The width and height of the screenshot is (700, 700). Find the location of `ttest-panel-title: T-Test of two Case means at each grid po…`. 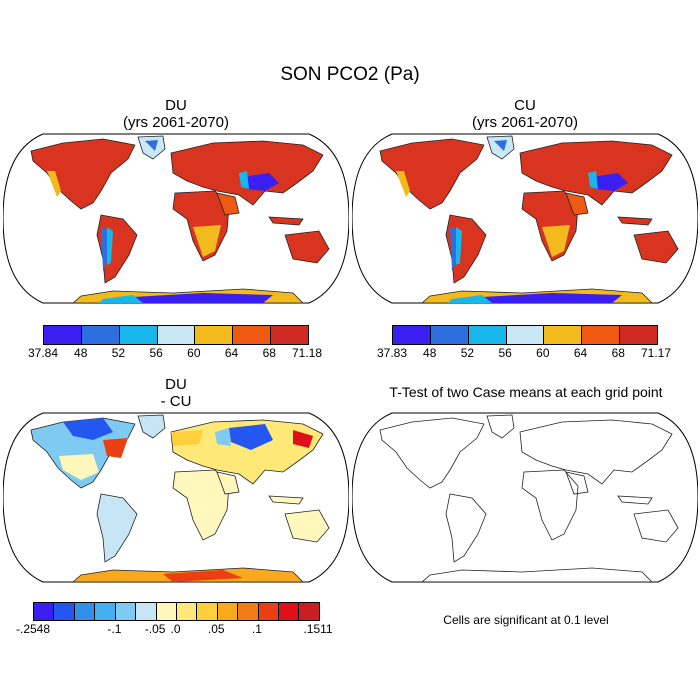

ttest-panel-title: T-Test of two Case means at each grid po… is located at coordinates (526, 392).